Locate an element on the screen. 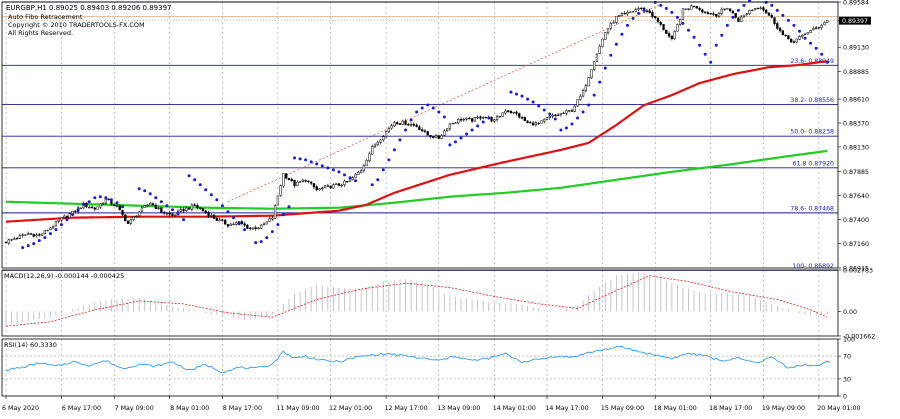  rsi-title: RSI(14) 60.3330 is located at coordinates (30, 345).